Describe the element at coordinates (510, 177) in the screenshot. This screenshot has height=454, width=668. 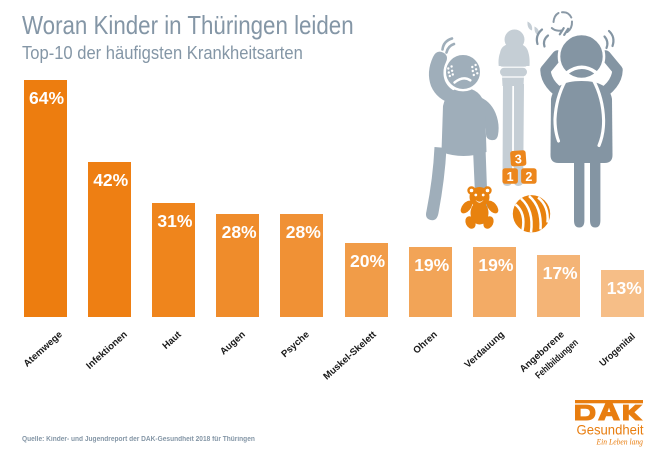
I see `svg-text: 1` at that location.